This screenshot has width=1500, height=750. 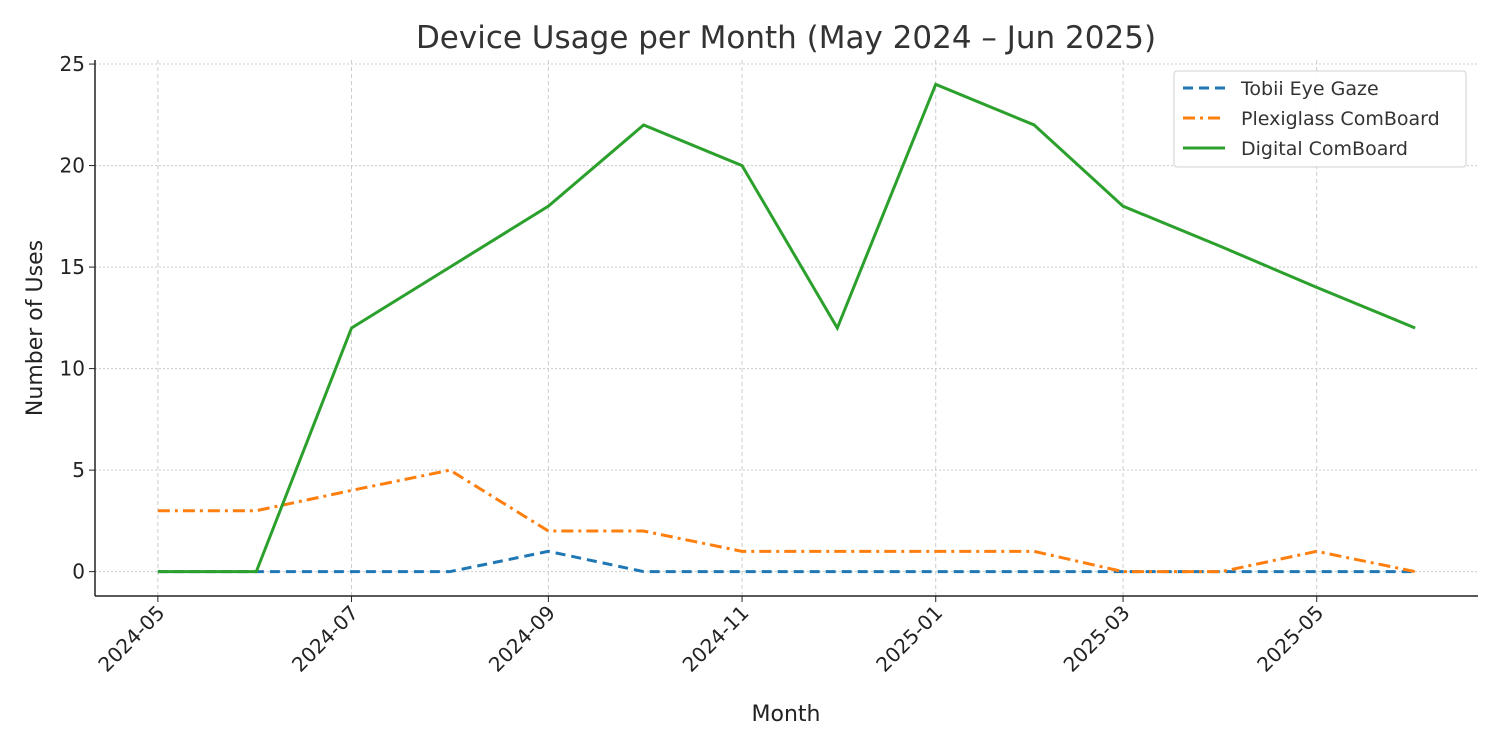 I want to click on y-tick-label: 5, so click(x=78, y=470).